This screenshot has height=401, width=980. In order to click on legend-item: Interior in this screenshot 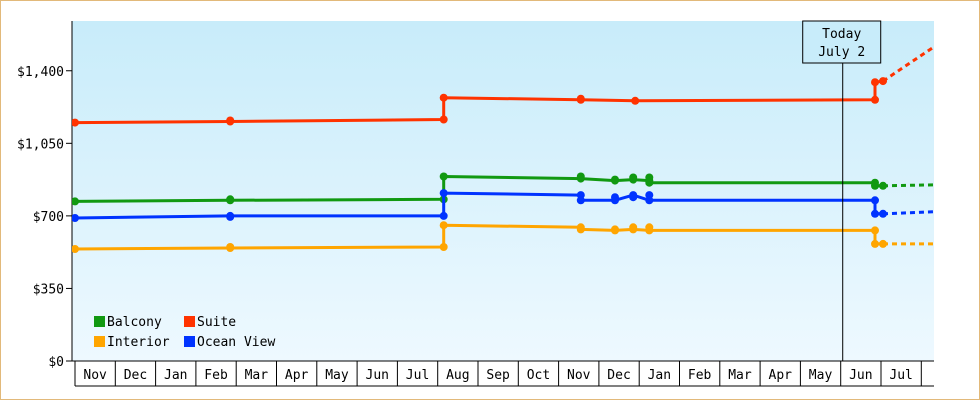, I will do `click(132, 342)`.